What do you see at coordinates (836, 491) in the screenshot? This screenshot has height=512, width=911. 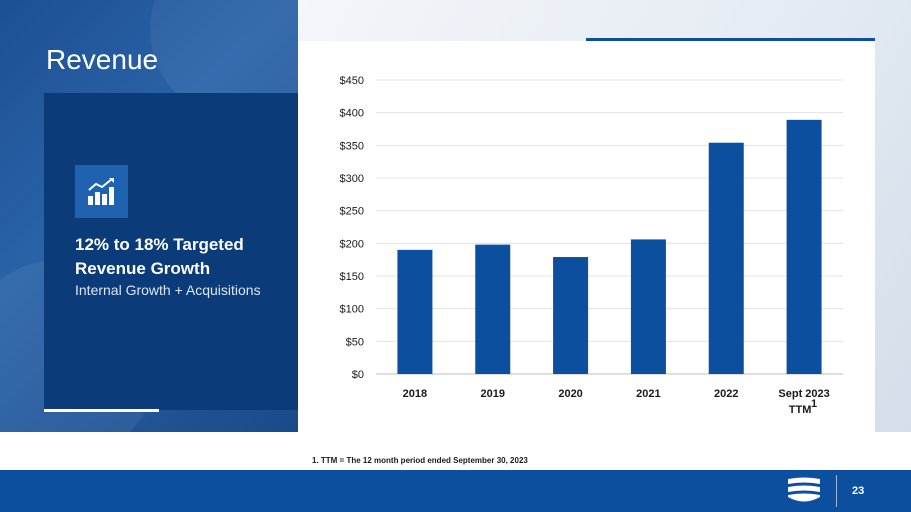 I see `footer-divider` at bounding box center [836, 491].